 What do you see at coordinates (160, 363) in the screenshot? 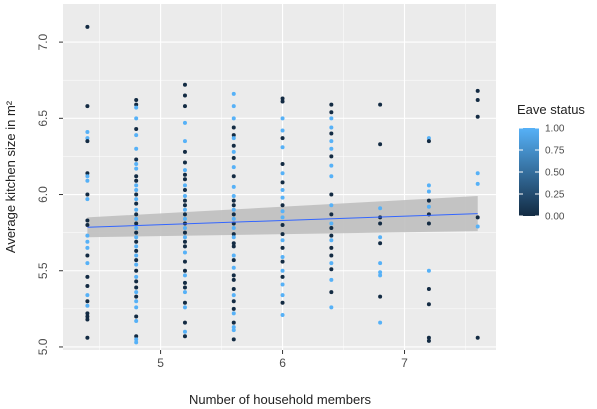
I see `x-tick-label: 5` at bounding box center [160, 363].